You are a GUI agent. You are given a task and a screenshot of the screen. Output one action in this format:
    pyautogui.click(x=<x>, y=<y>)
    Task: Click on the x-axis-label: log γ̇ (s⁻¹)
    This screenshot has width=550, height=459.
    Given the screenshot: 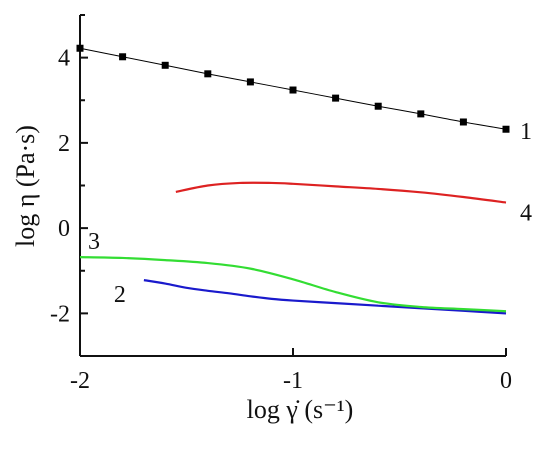 What is the action you would take?
    pyautogui.click(x=300, y=409)
    